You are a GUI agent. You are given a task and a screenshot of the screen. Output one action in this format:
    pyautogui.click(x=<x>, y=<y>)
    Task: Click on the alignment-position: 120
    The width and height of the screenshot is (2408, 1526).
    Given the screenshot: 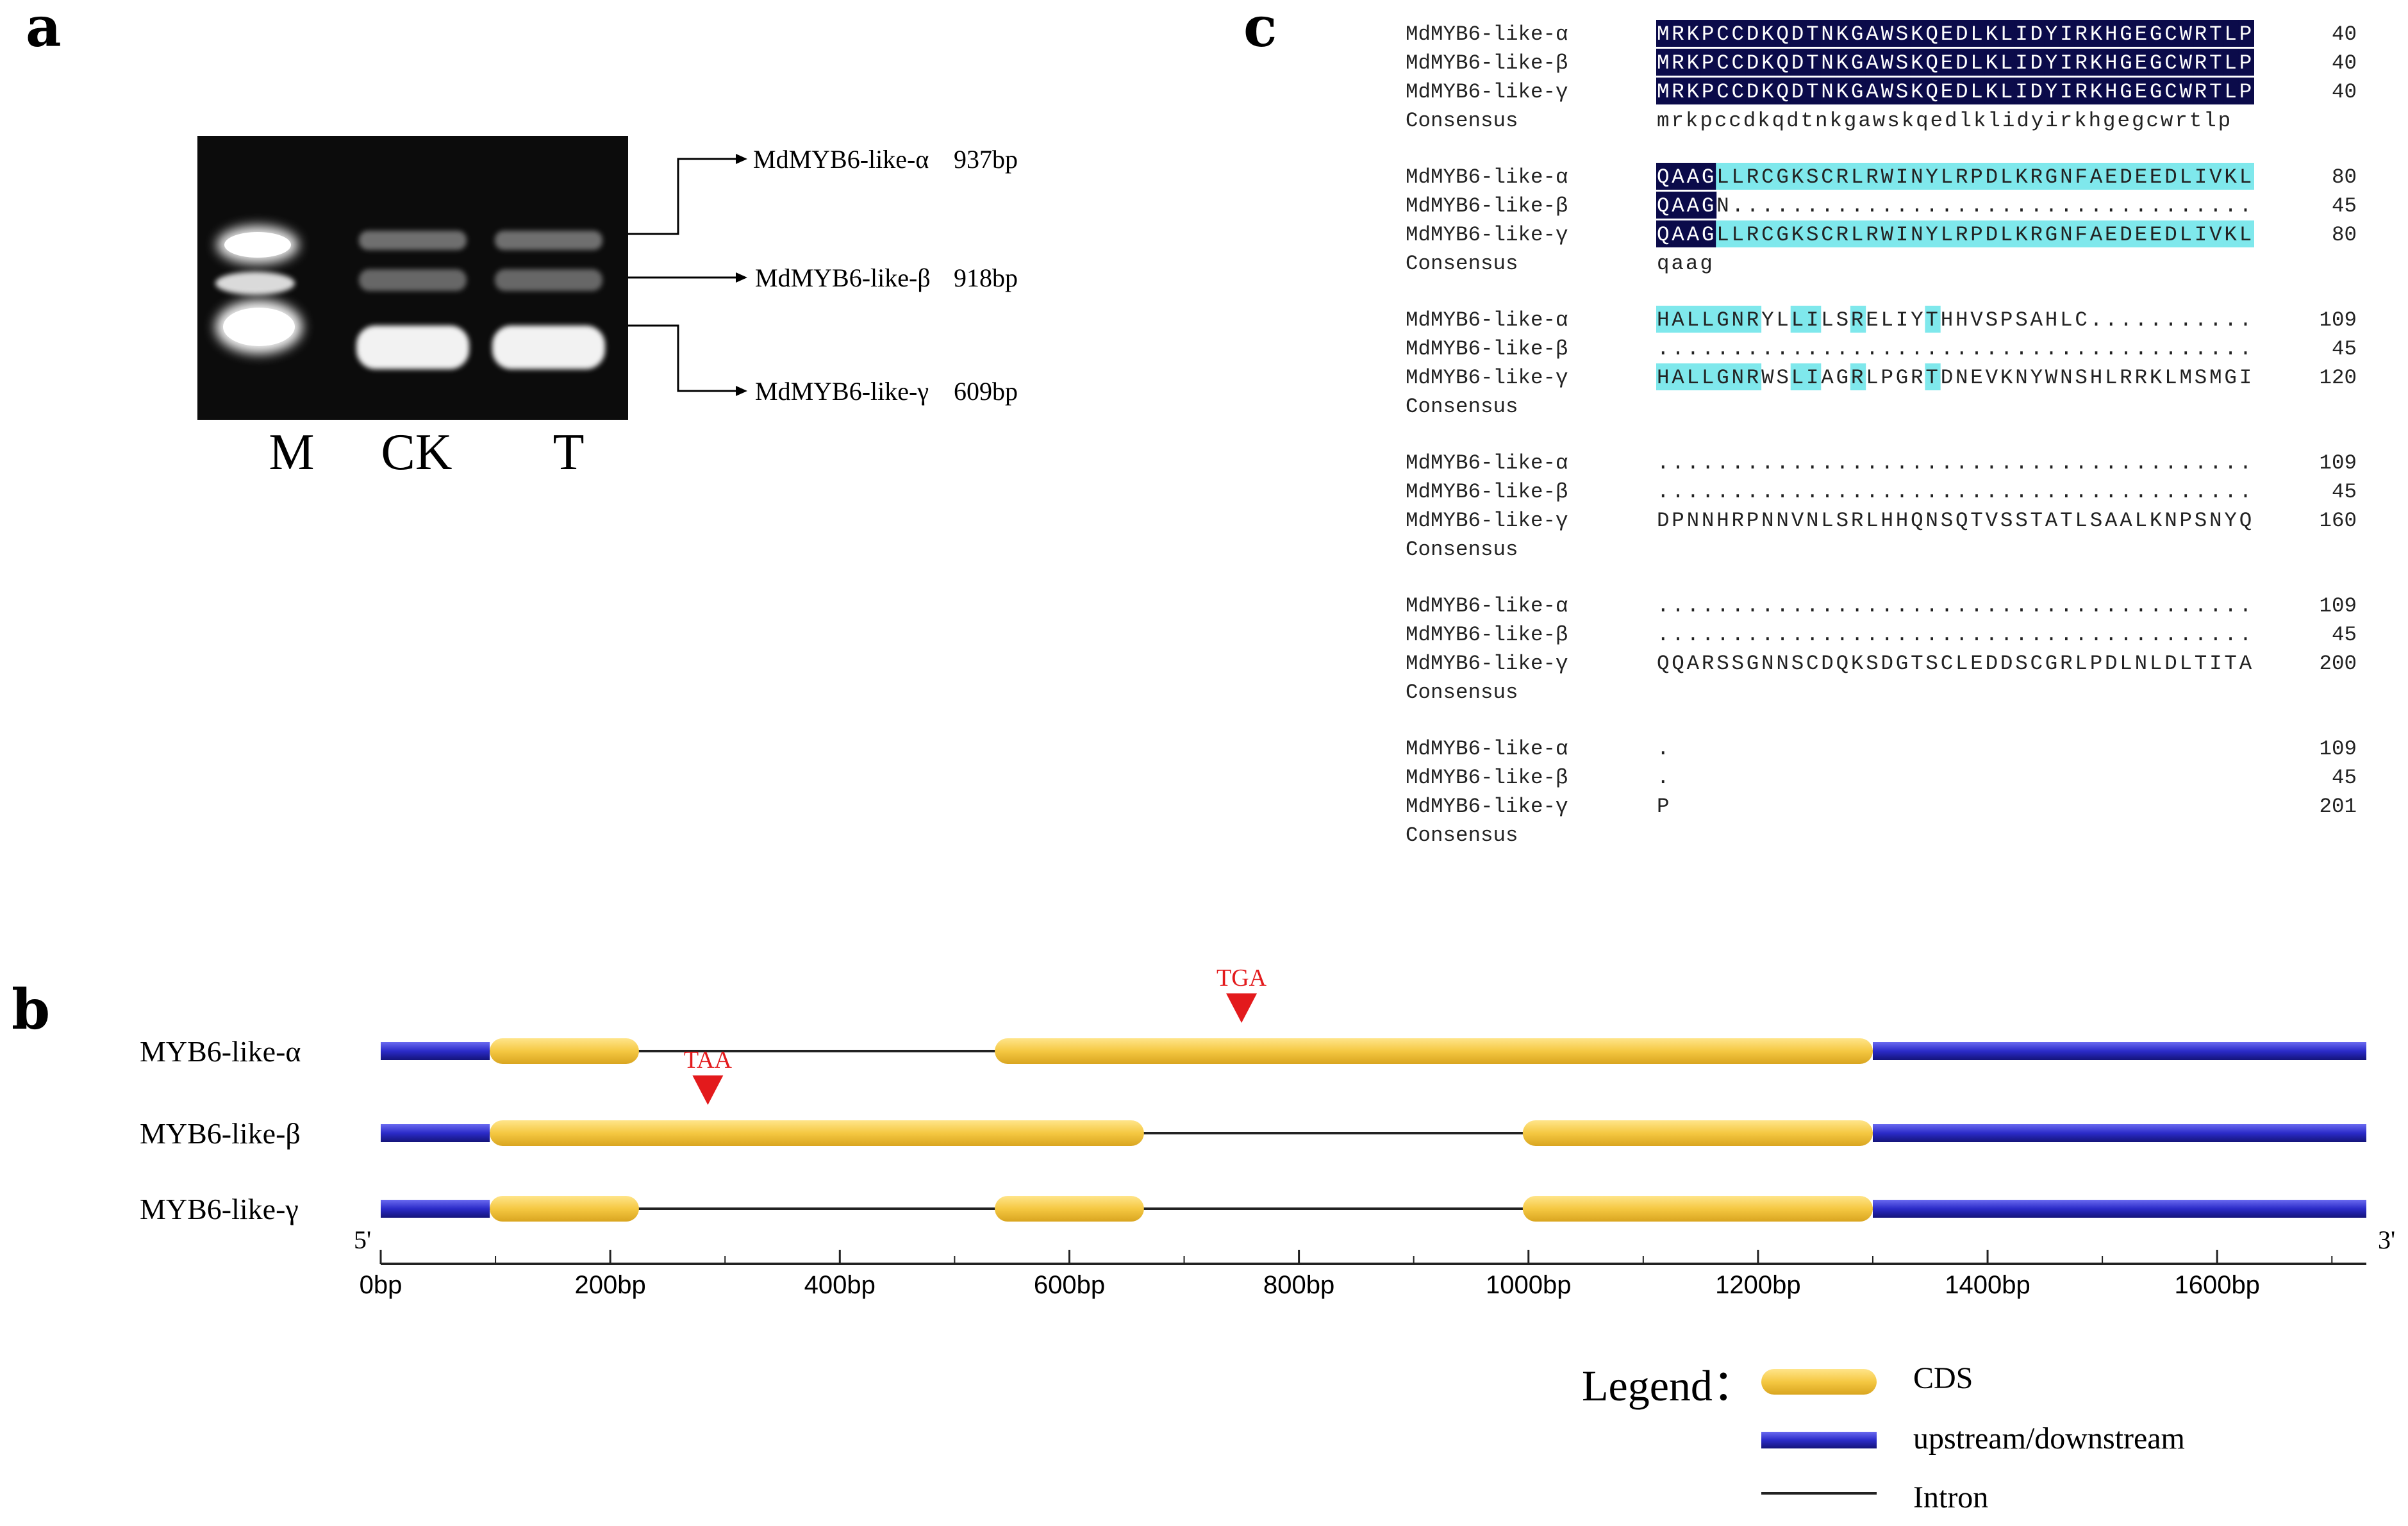 What is the action you would take?
    pyautogui.click(x=2338, y=378)
    